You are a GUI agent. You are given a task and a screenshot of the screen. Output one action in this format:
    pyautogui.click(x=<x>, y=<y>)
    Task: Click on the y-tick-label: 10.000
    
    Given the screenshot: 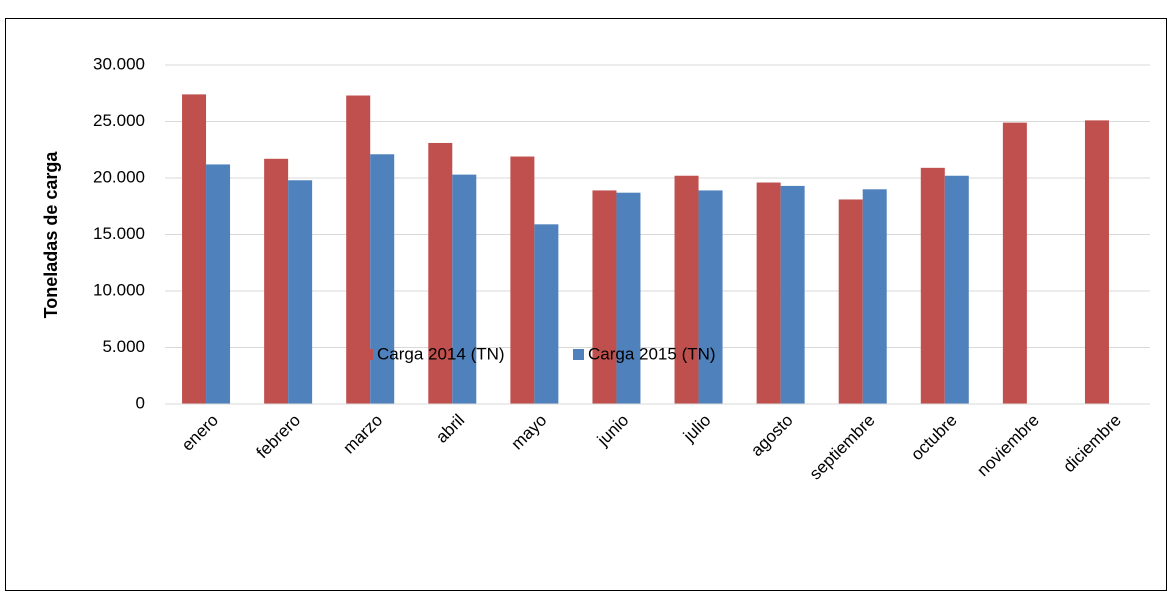 What is the action you would take?
    pyautogui.click(x=119, y=289)
    